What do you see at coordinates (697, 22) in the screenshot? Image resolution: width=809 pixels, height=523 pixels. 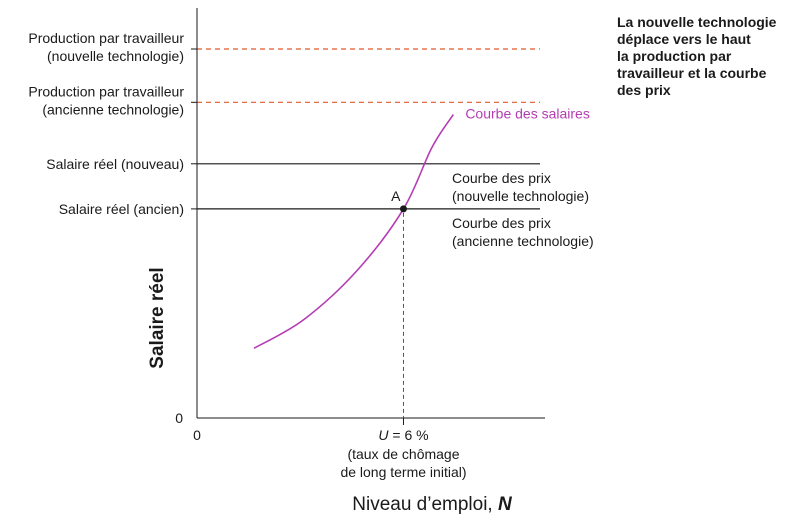 I see `note-line: La nouvelle technologie` at bounding box center [697, 22].